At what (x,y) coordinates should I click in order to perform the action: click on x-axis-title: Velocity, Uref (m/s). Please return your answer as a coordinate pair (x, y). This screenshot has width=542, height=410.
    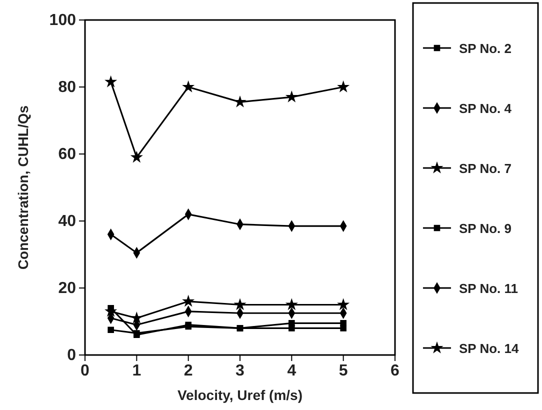
    Looking at the image, I should click on (240, 395).